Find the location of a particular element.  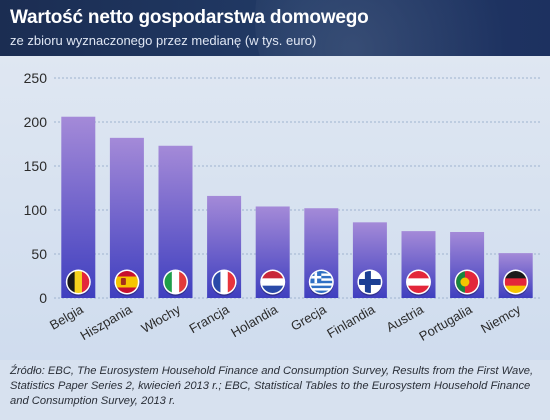

x-tick-label: Holandia is located at coordinates (254, 320).